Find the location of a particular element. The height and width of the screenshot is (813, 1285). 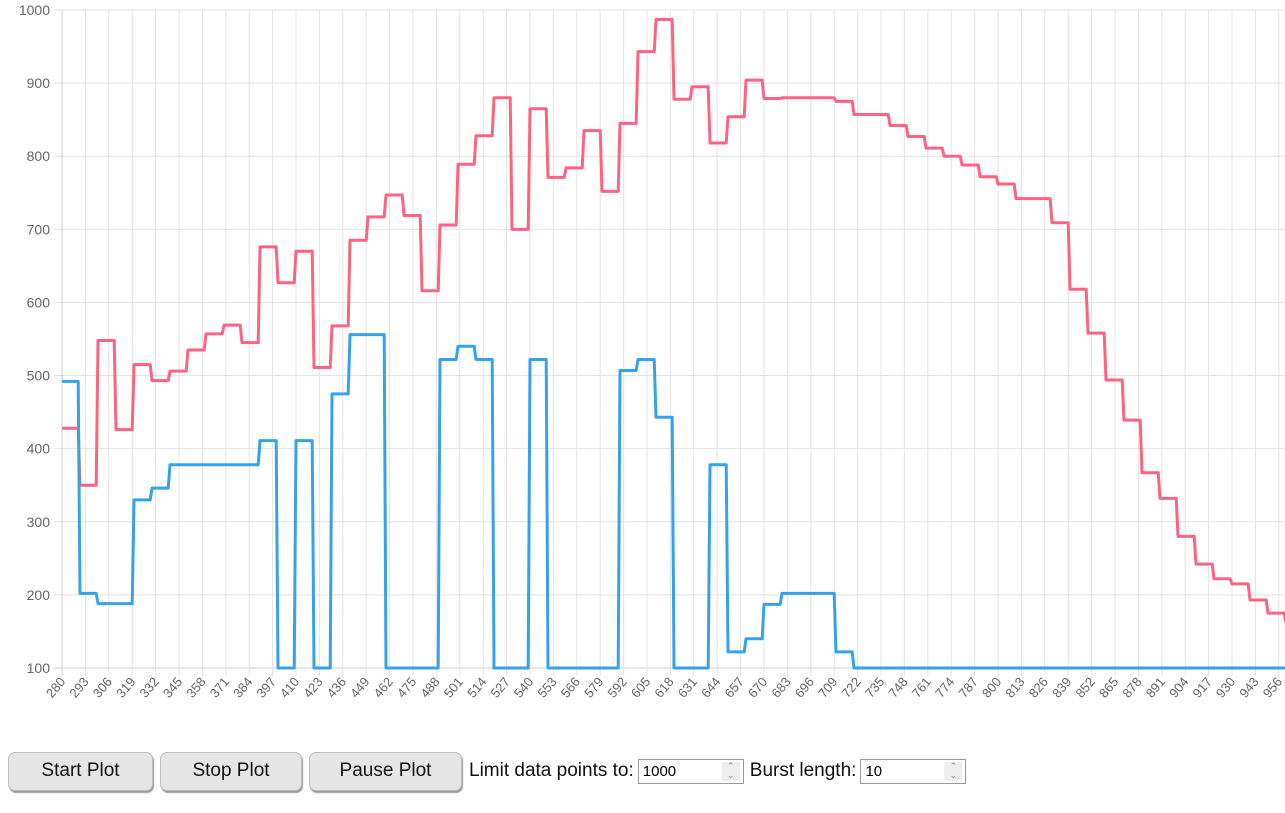

burst-length-input is located at coordinates (903, 771).